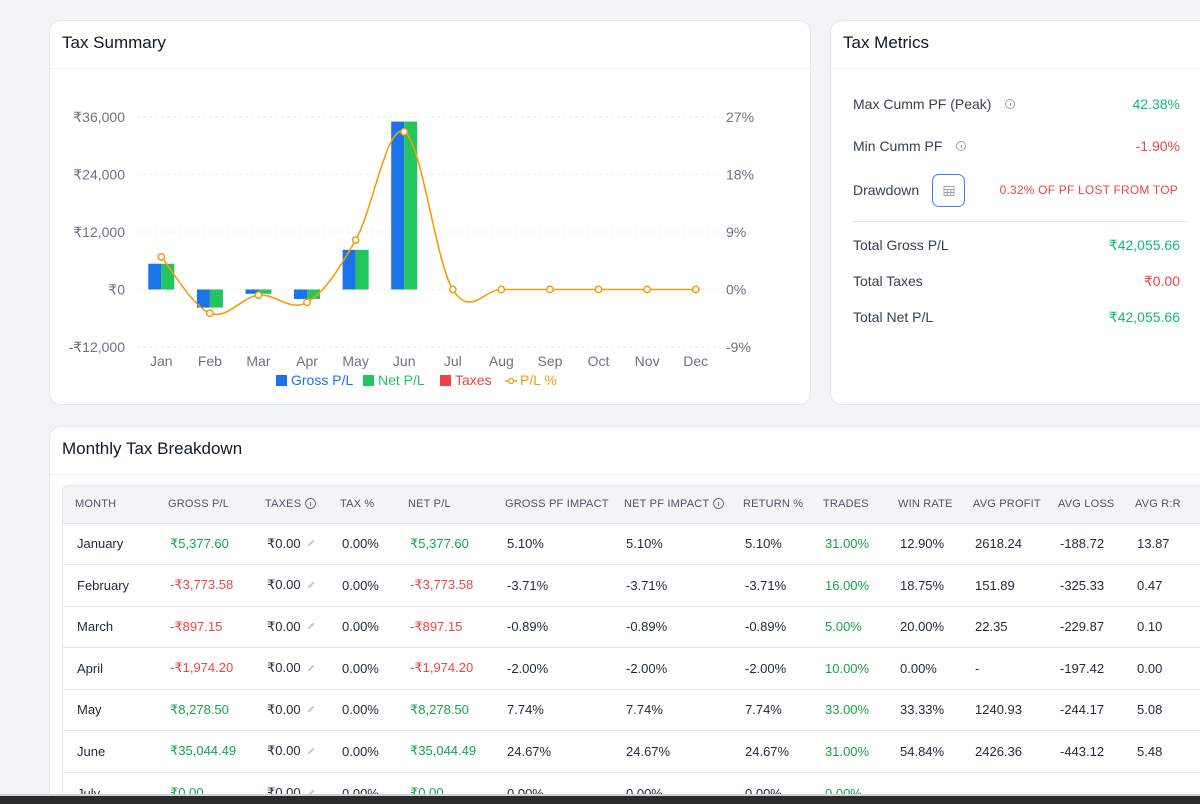 The image size is (1200, 804). Describe the element at coordinates (284, 668) in the screenshot. I see `taxes-cell-value: ₹0.00` at that location.